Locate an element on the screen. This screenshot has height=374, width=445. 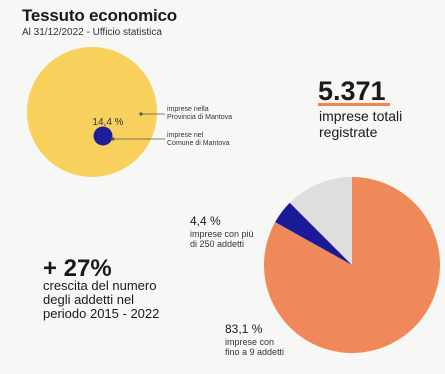
total-stat: 5.371 imprese totali registrate is located at coordinates (360, 108).